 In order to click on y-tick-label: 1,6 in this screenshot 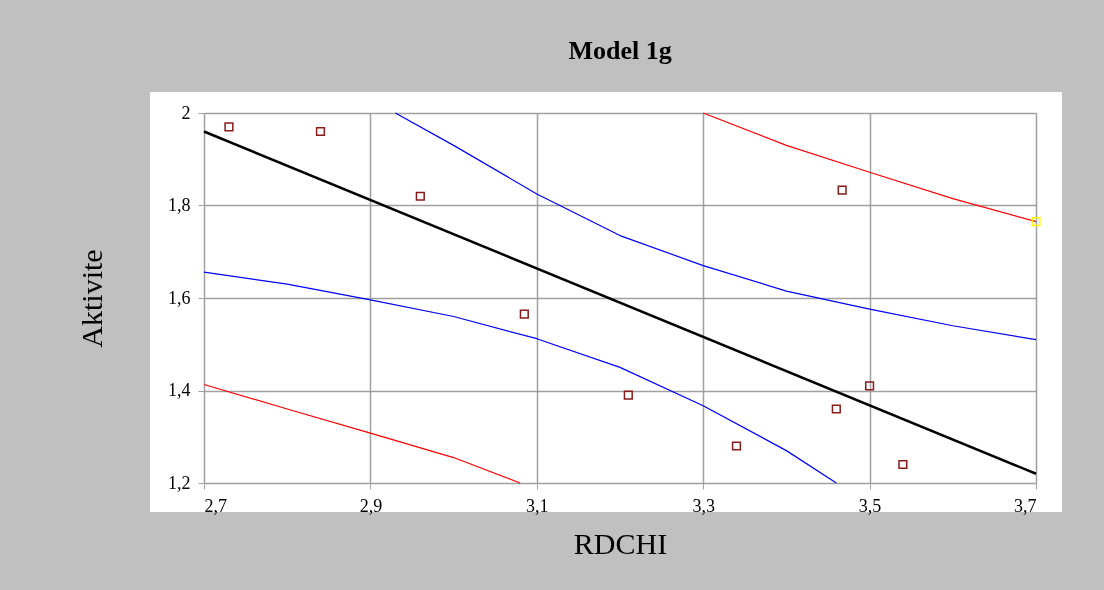, I will do `click(179, 297)`.